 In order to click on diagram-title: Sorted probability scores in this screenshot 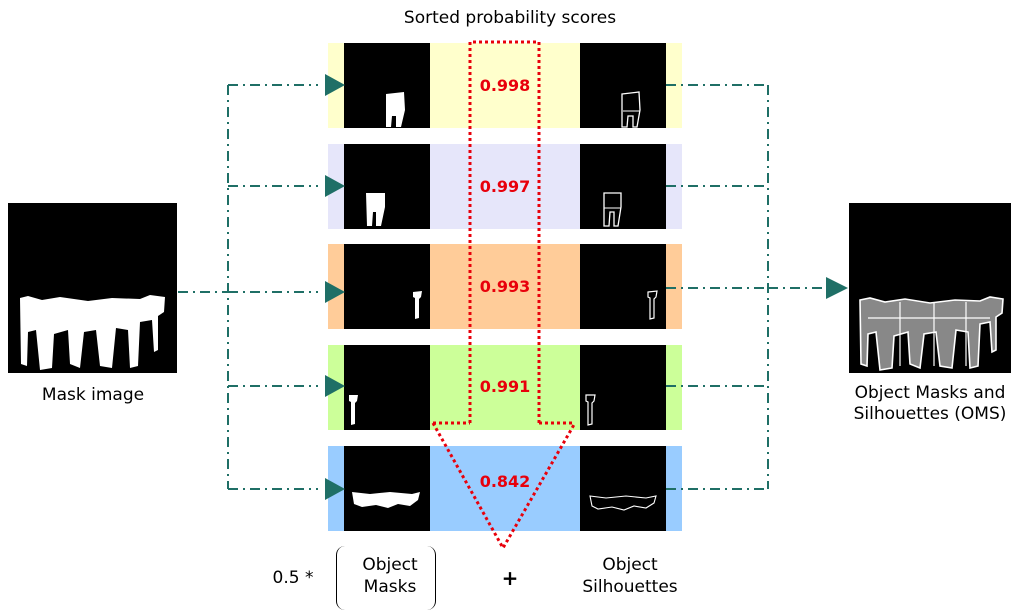, I will do `click(510, 18)`.